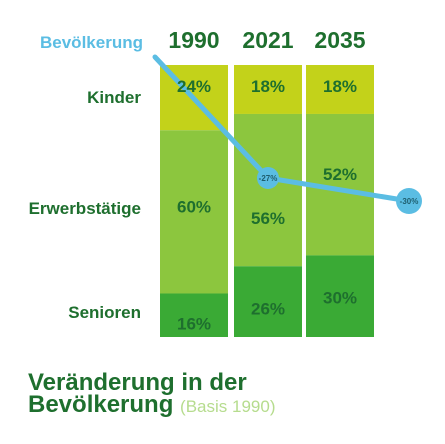  Describe the element at coordinates (104, 312) in the screenshot. I see `row-label-senioren: Senioren` at that location.